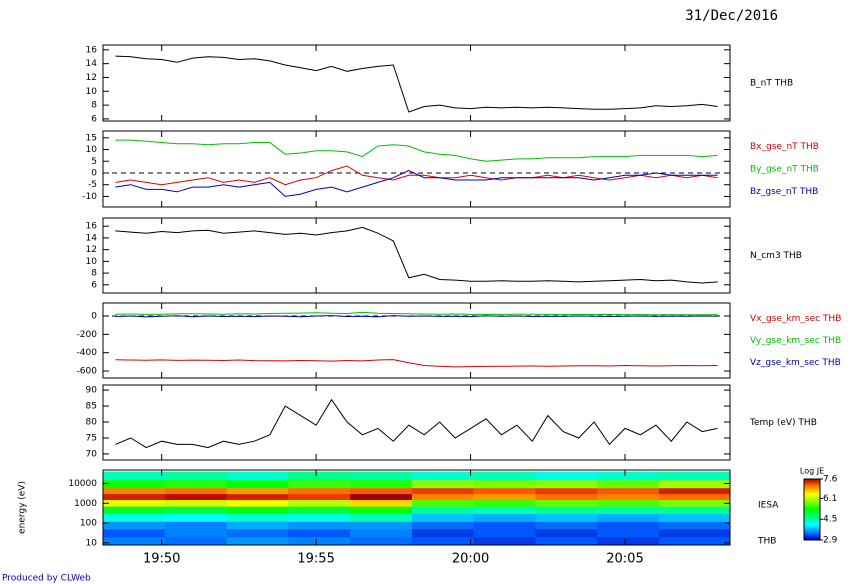  What do you see at coordinates (784, 192) in the screenshot?
I see `legend-label: Bz_gse_nT THB` at bounding box center [784, 192].